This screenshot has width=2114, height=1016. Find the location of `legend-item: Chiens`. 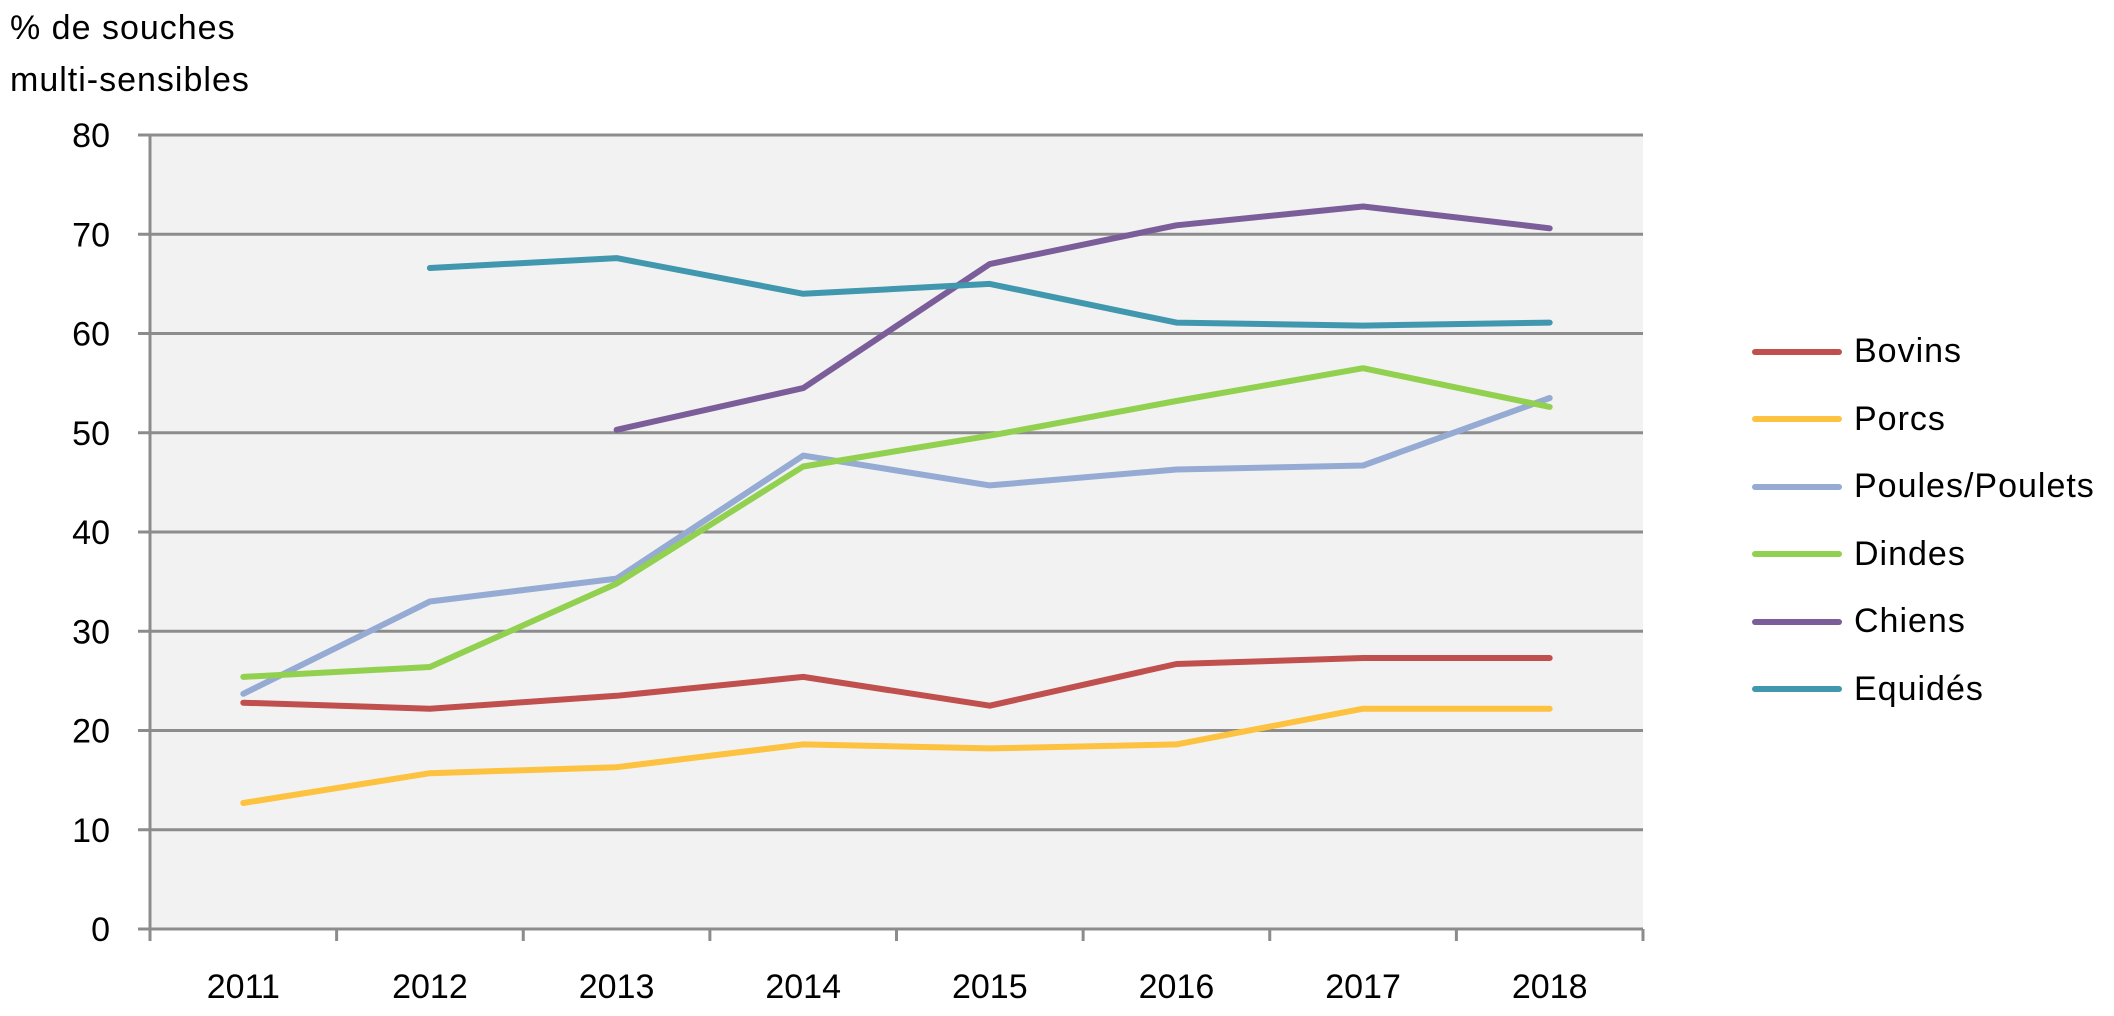

legend-item: Chiens is located at coordinates (1923, 622).